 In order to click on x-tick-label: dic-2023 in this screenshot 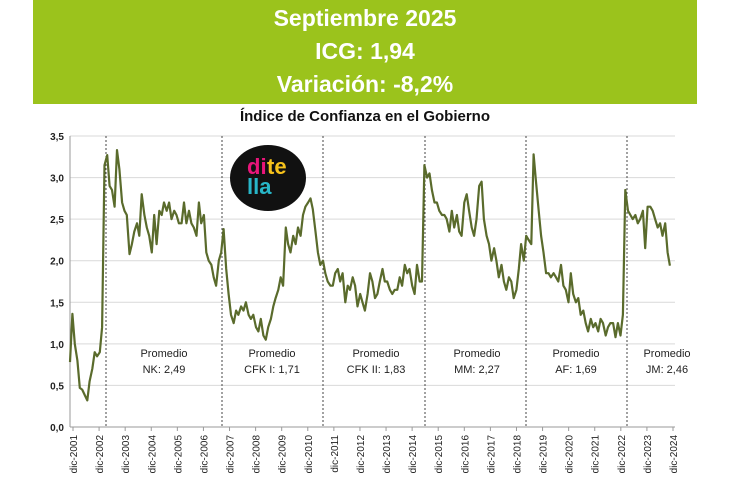, I will do `click(648, 454)`.